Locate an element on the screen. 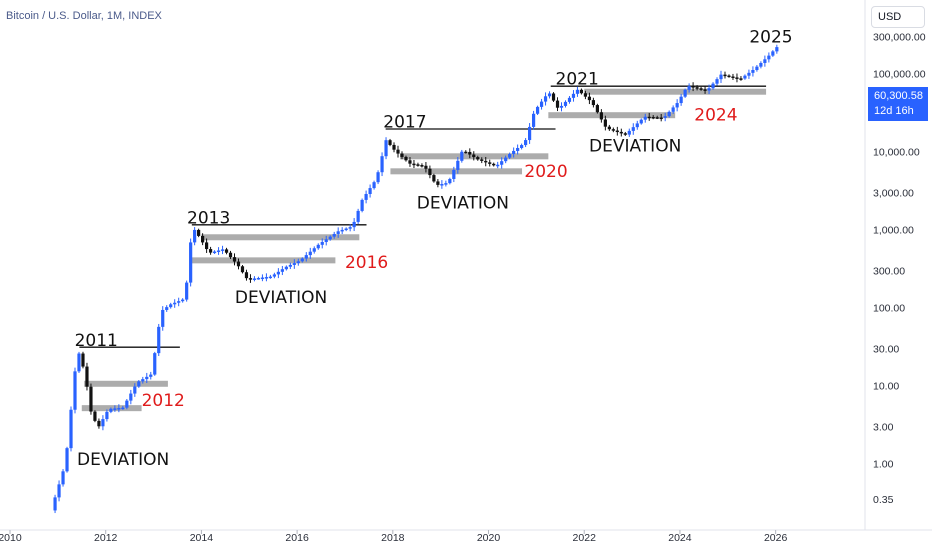  x-tick-label: 2010 is located at coordinates (11, 538).